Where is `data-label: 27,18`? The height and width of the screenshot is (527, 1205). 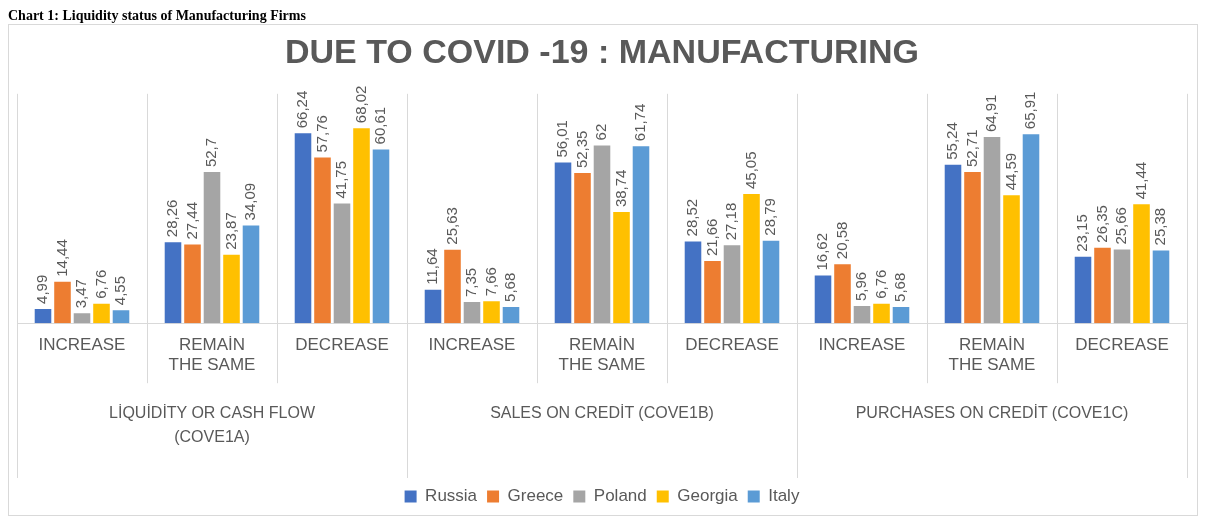 data-label: 27,18 is located at coordinates (731, 221).